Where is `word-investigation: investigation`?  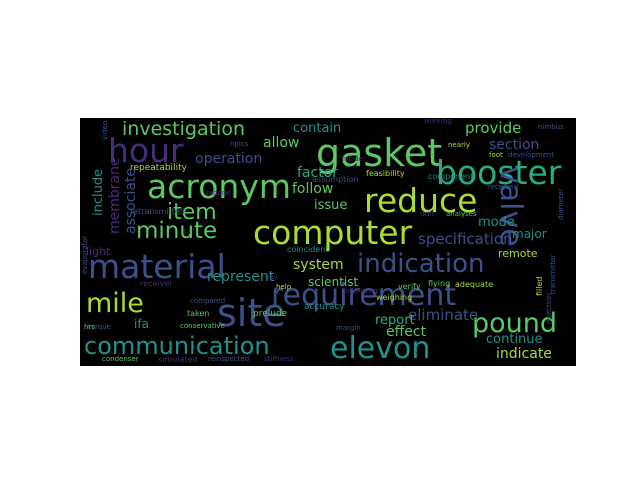 word-investigation: investigation is located at coordinates (183, 129).